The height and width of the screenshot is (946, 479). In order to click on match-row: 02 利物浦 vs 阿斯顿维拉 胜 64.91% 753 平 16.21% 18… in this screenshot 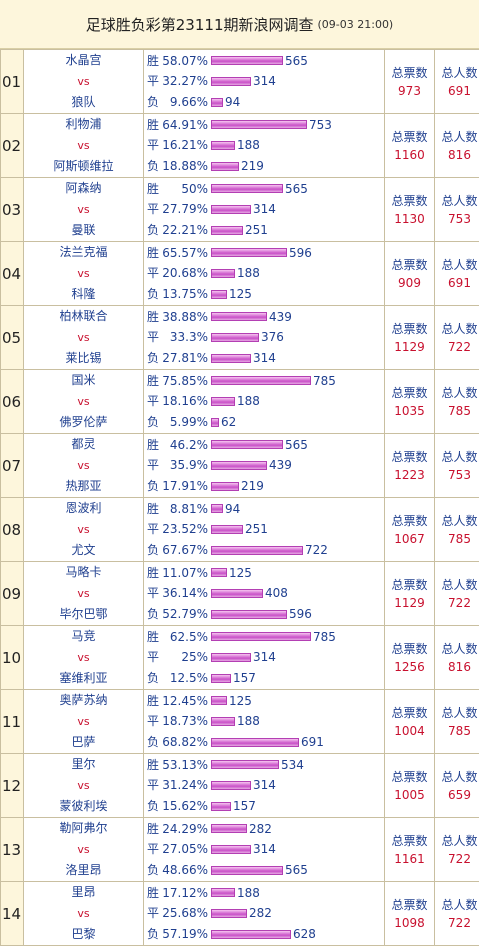, I will do `click(240, 146)`.